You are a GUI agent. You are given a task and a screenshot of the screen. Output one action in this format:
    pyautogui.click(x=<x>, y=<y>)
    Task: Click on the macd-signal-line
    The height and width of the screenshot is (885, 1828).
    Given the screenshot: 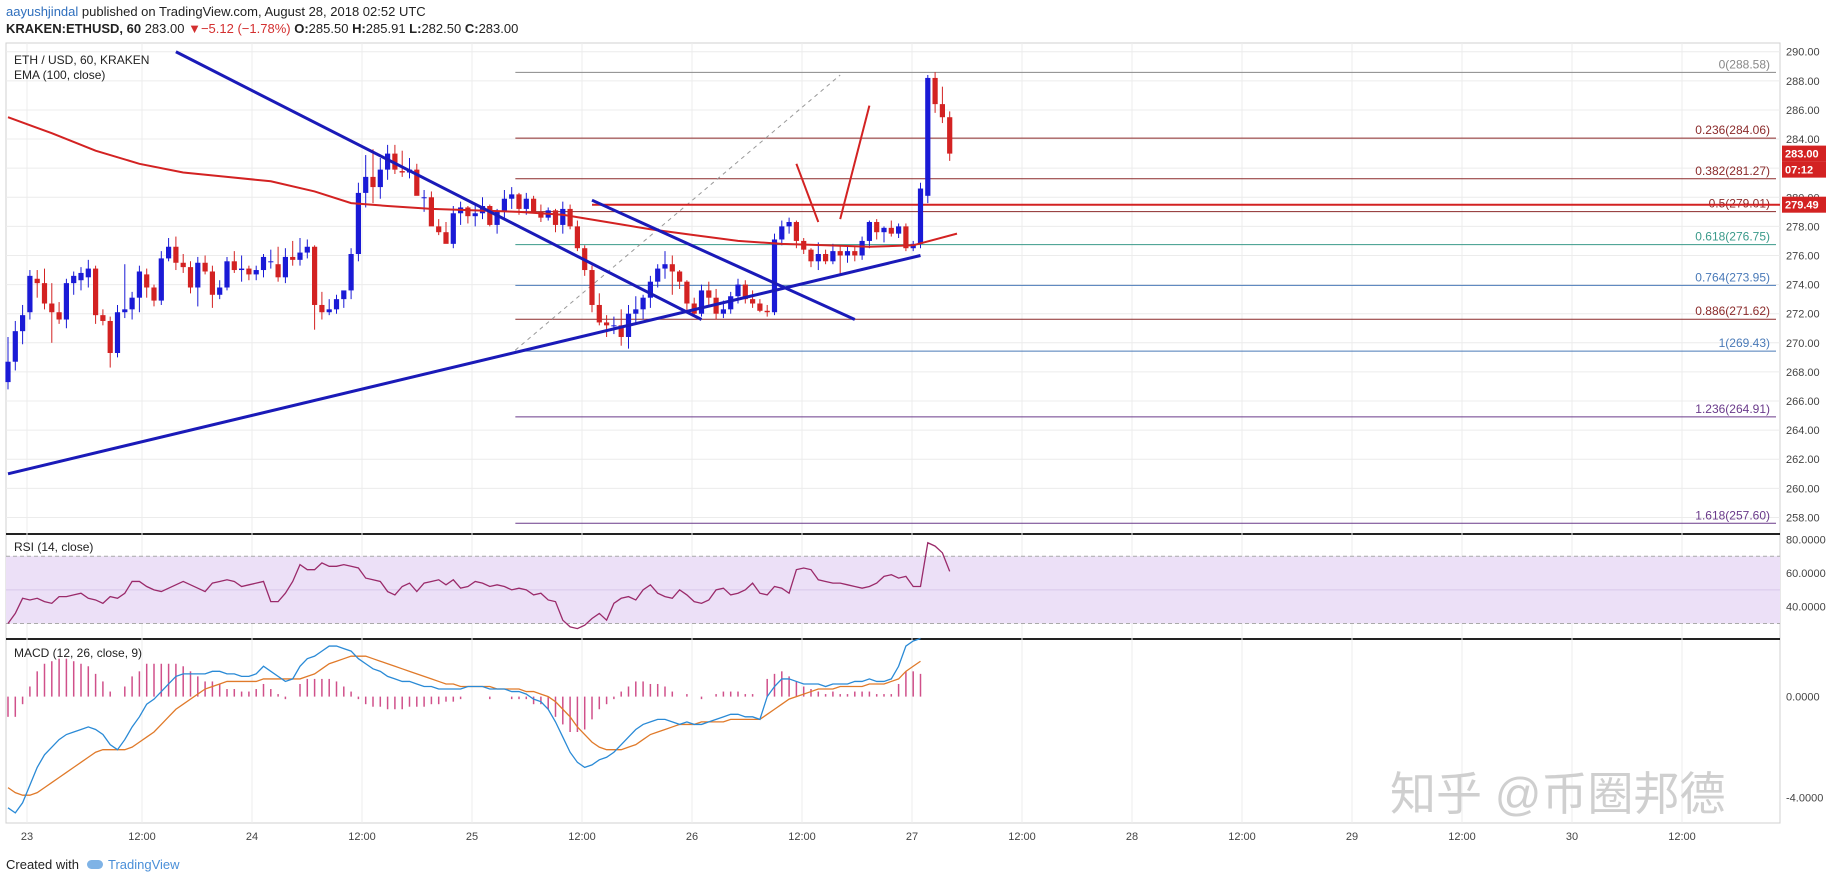 What is the action you would take?
    pyautogui.click(x=464, y=725)
    